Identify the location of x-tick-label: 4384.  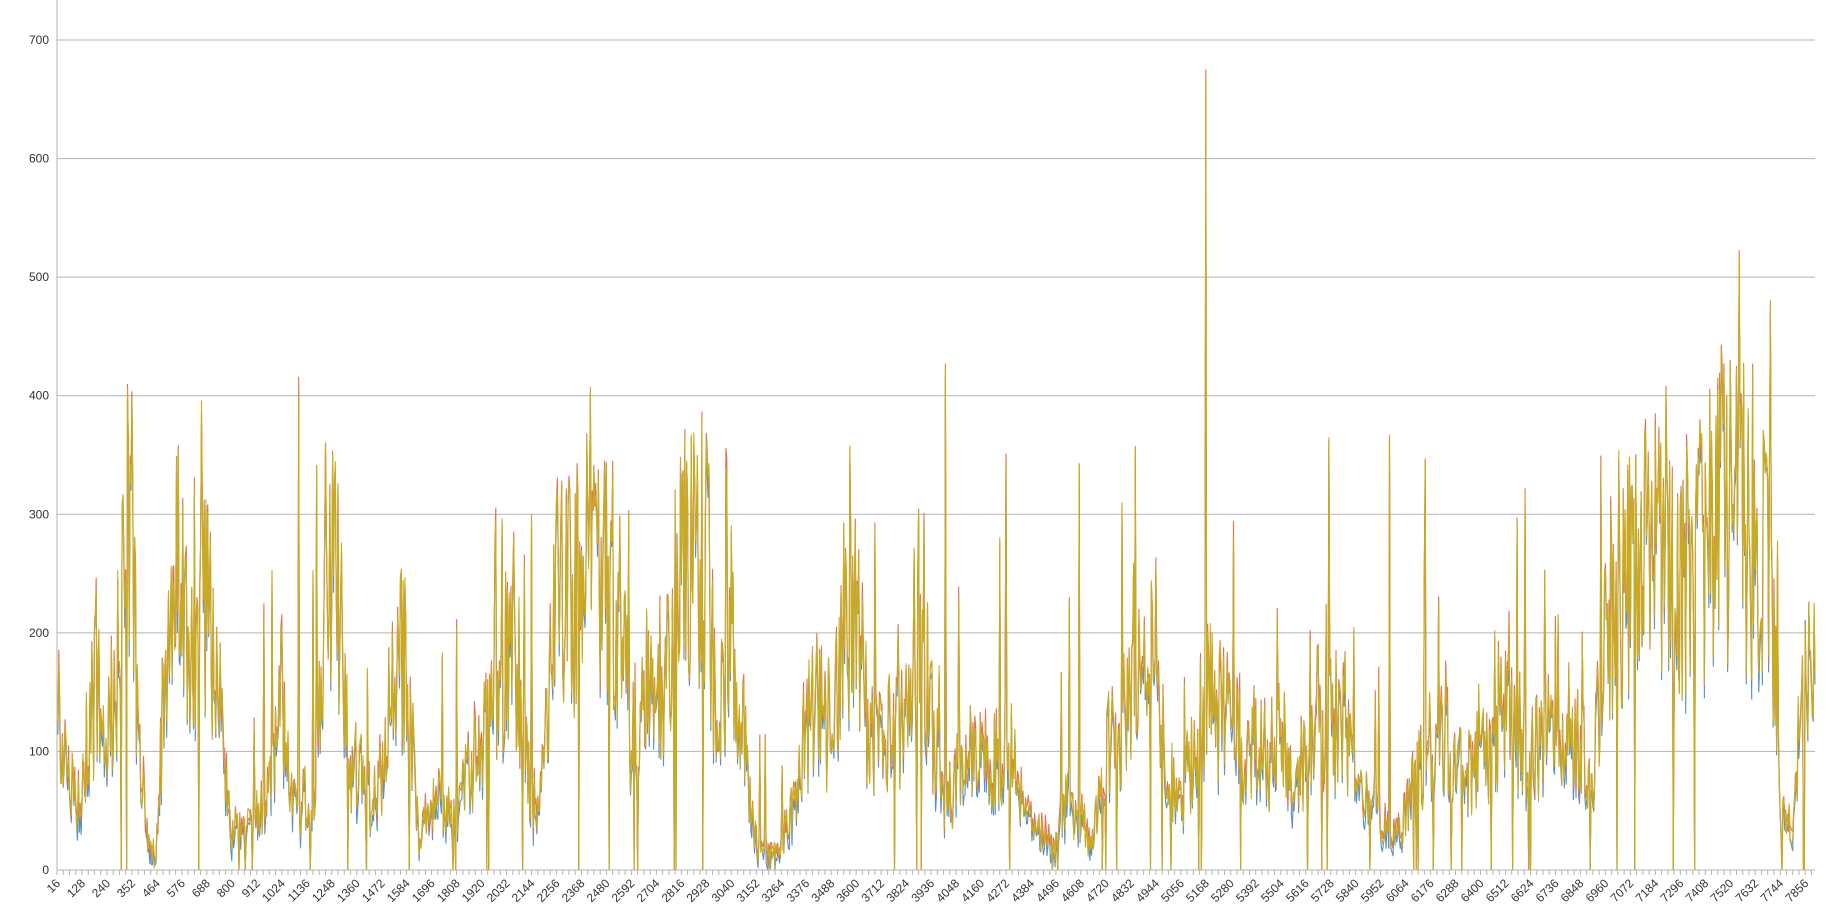
(1022, 890).